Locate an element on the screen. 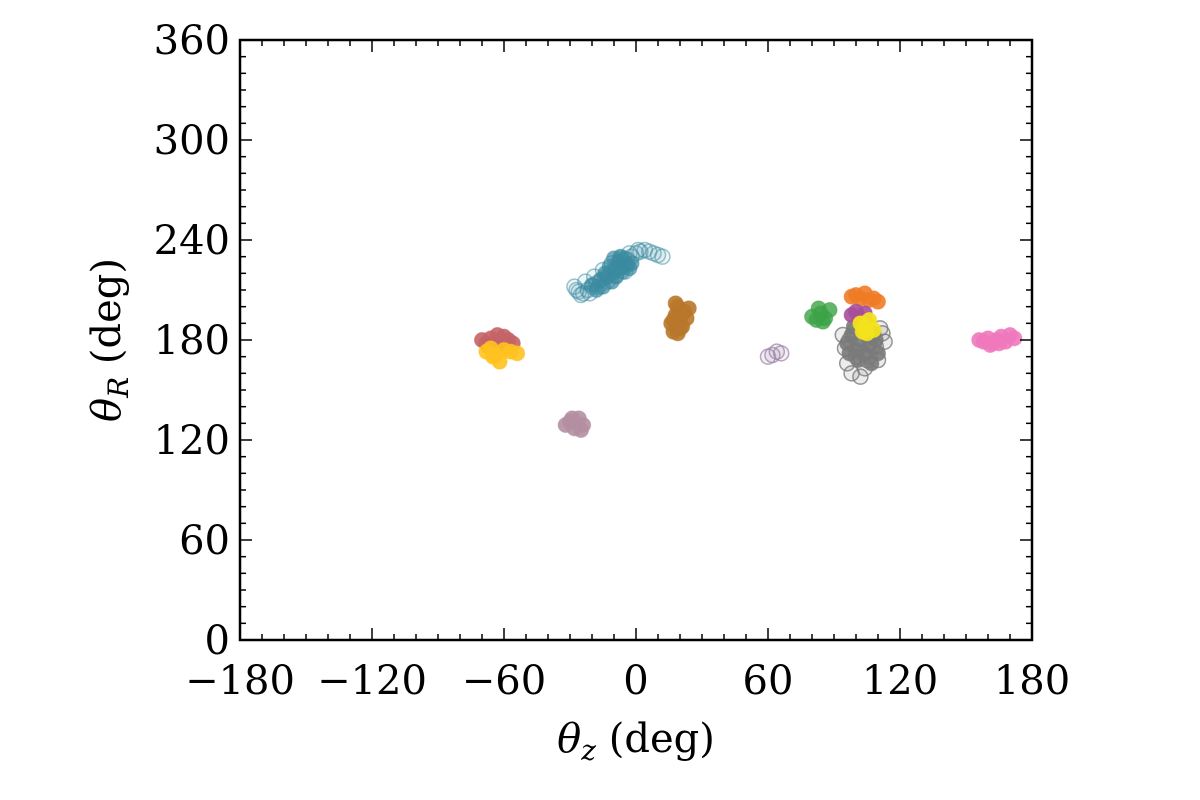  x-tick-label: 0 is located at coordinates (635, 681).